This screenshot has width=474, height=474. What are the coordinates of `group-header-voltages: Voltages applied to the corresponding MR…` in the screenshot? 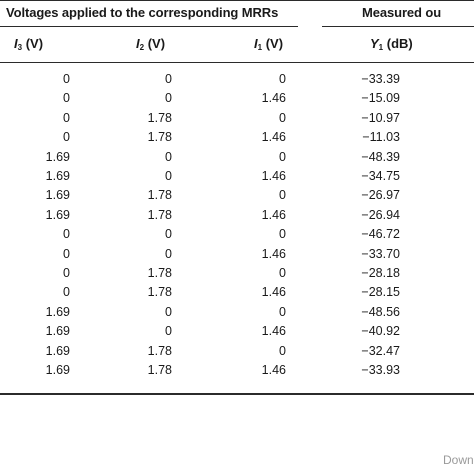 It's located at (142, 12).